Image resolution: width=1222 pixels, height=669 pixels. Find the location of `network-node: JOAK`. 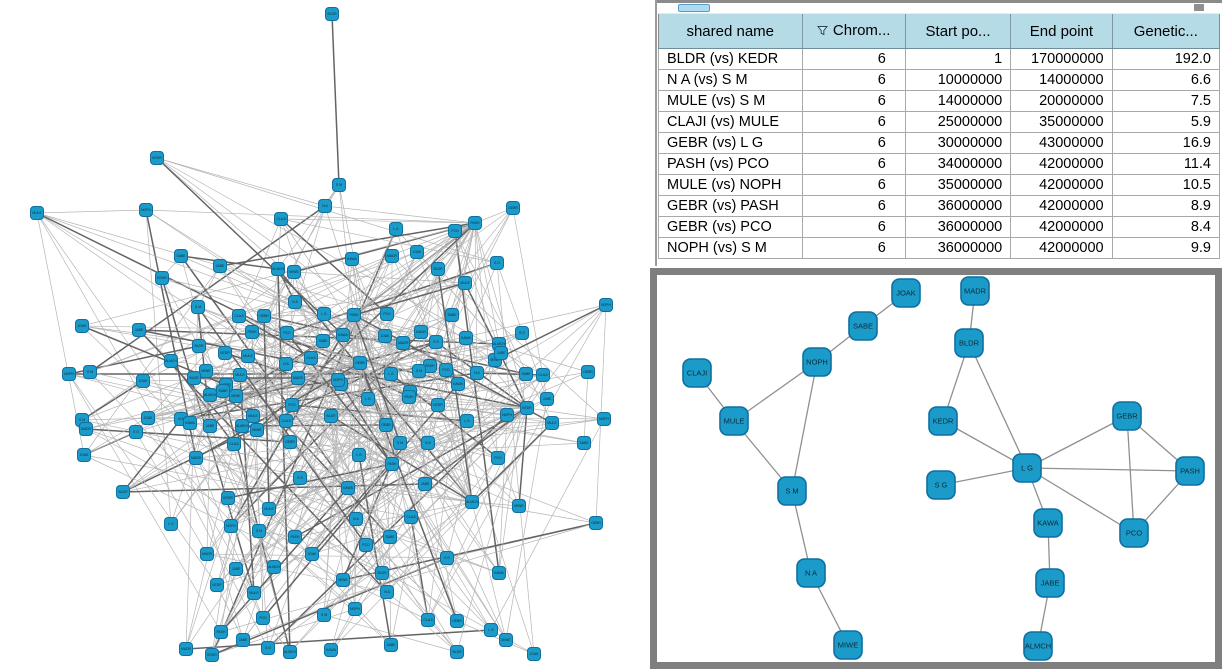

network-node: JOAK is located at coordinates (148, 418).